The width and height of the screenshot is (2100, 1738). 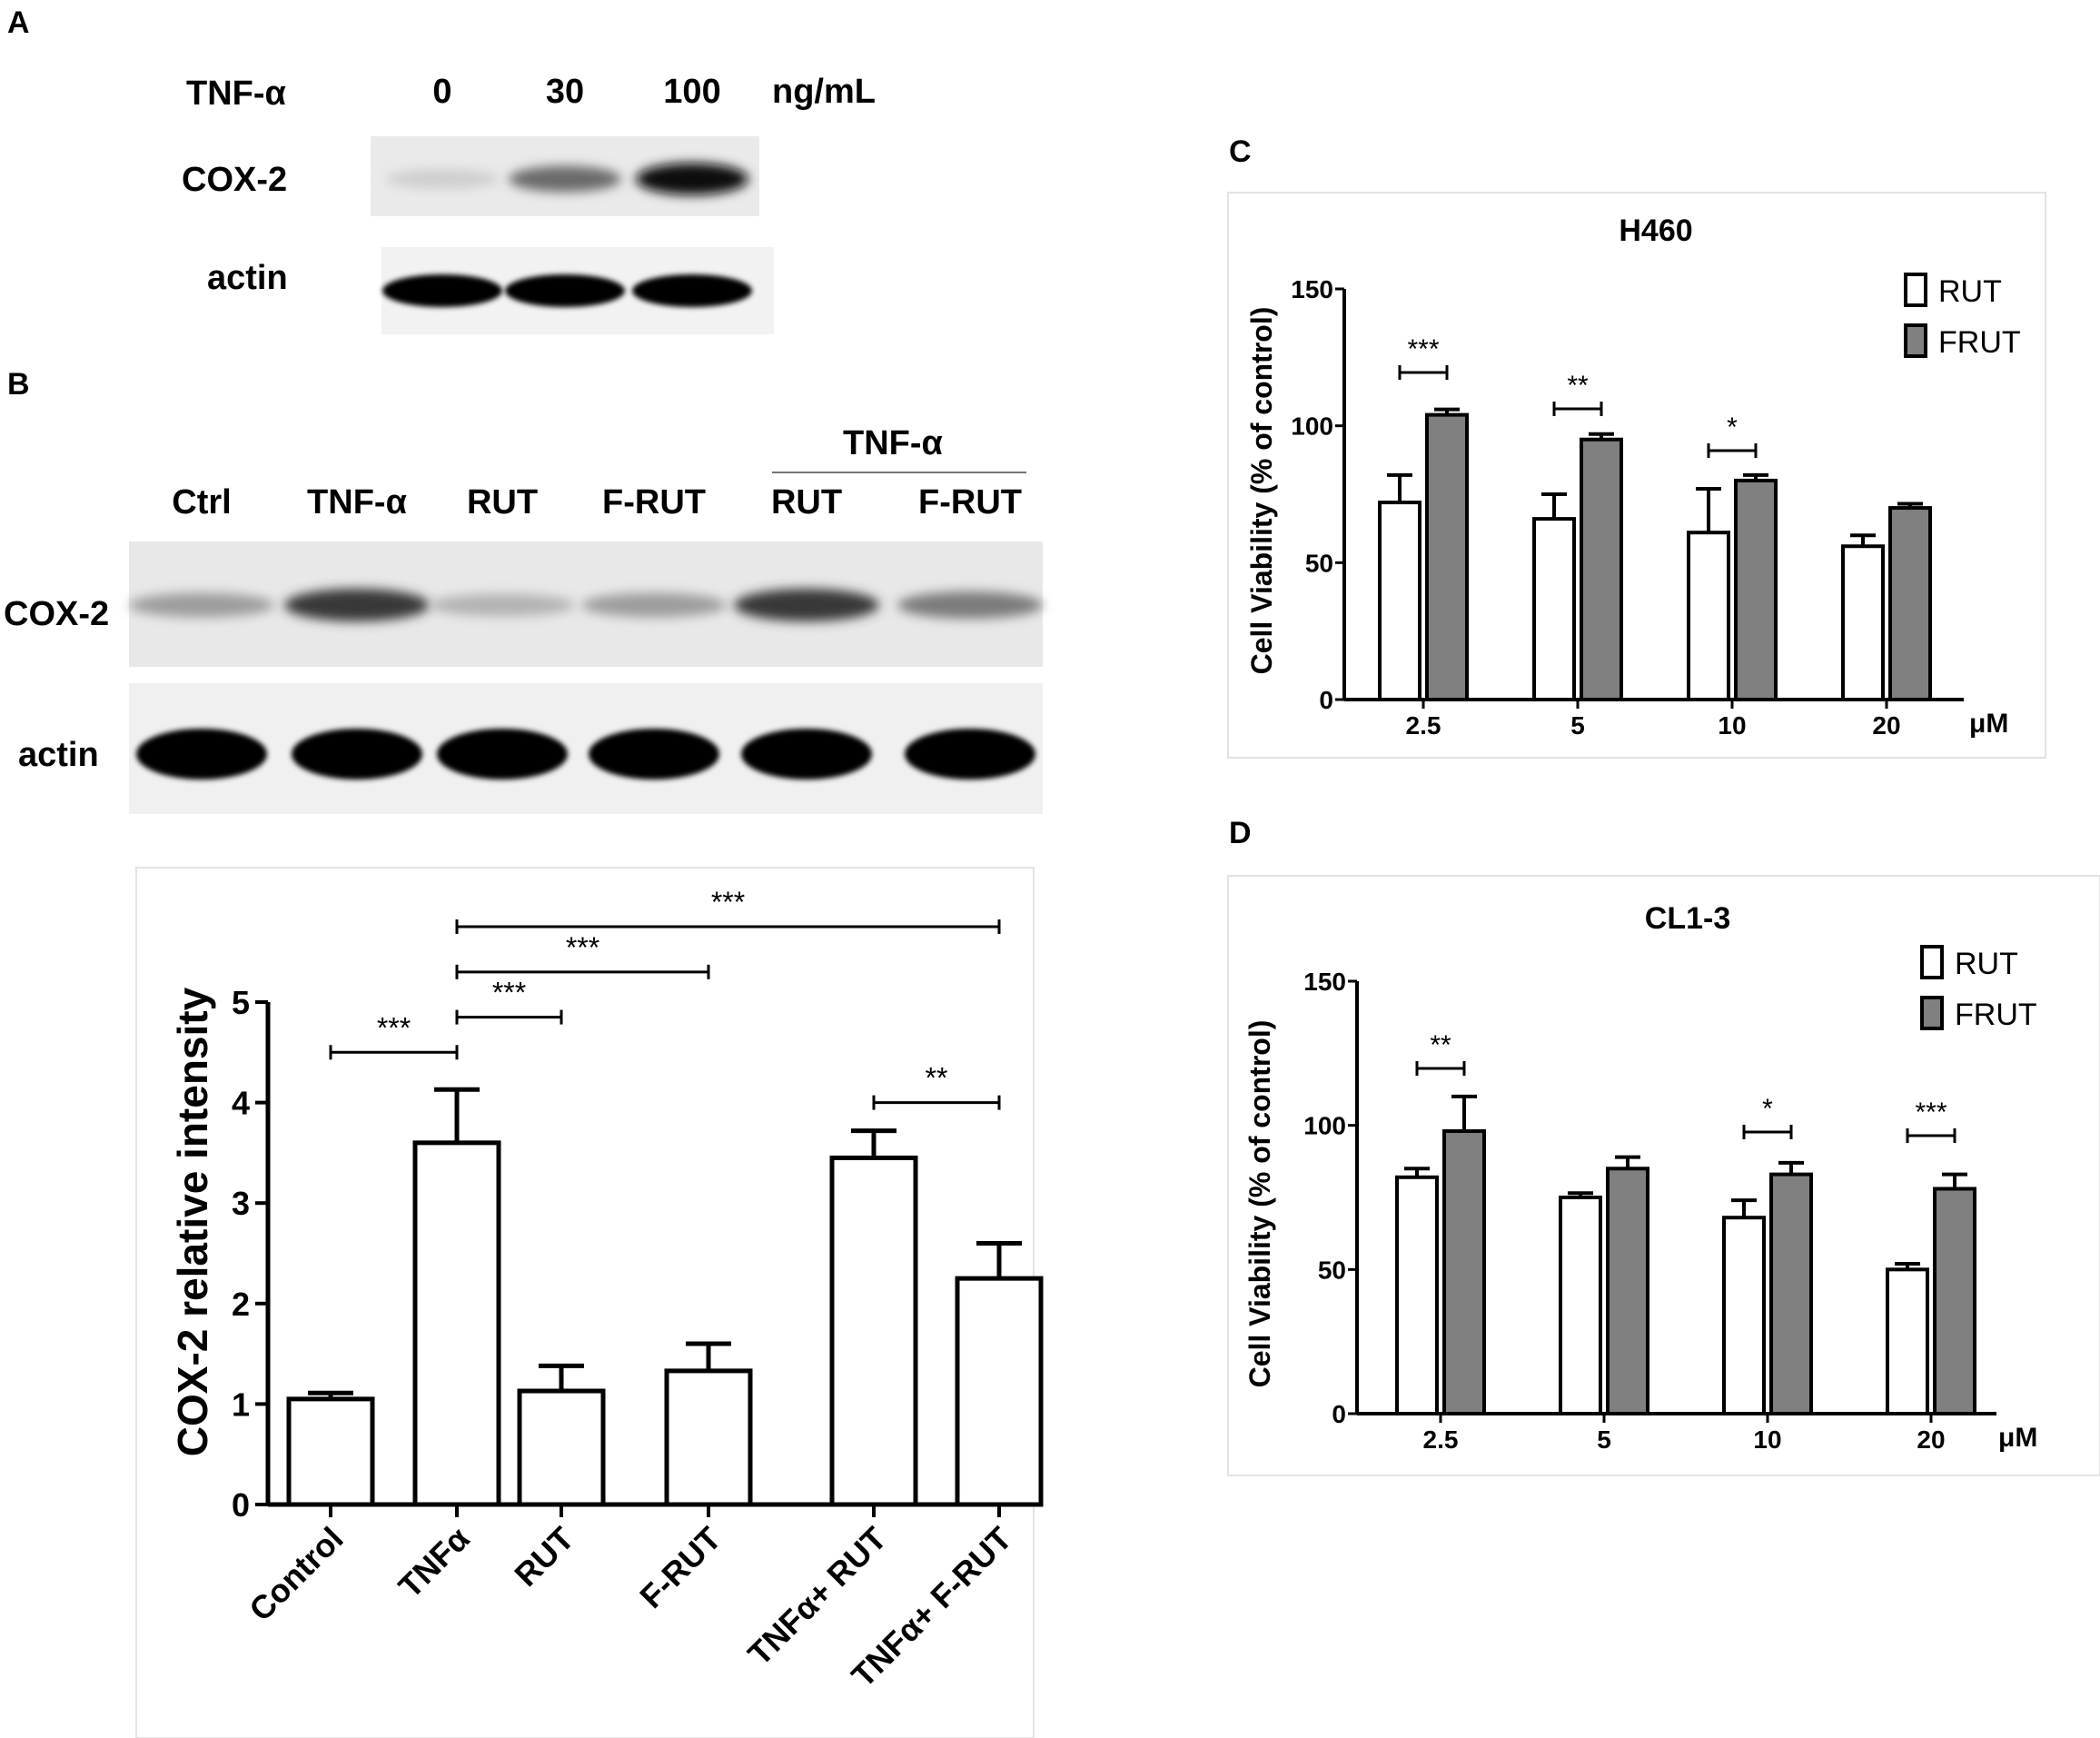 I want to click on c-x-tick-label: 20, so click(x=1886, y=725).